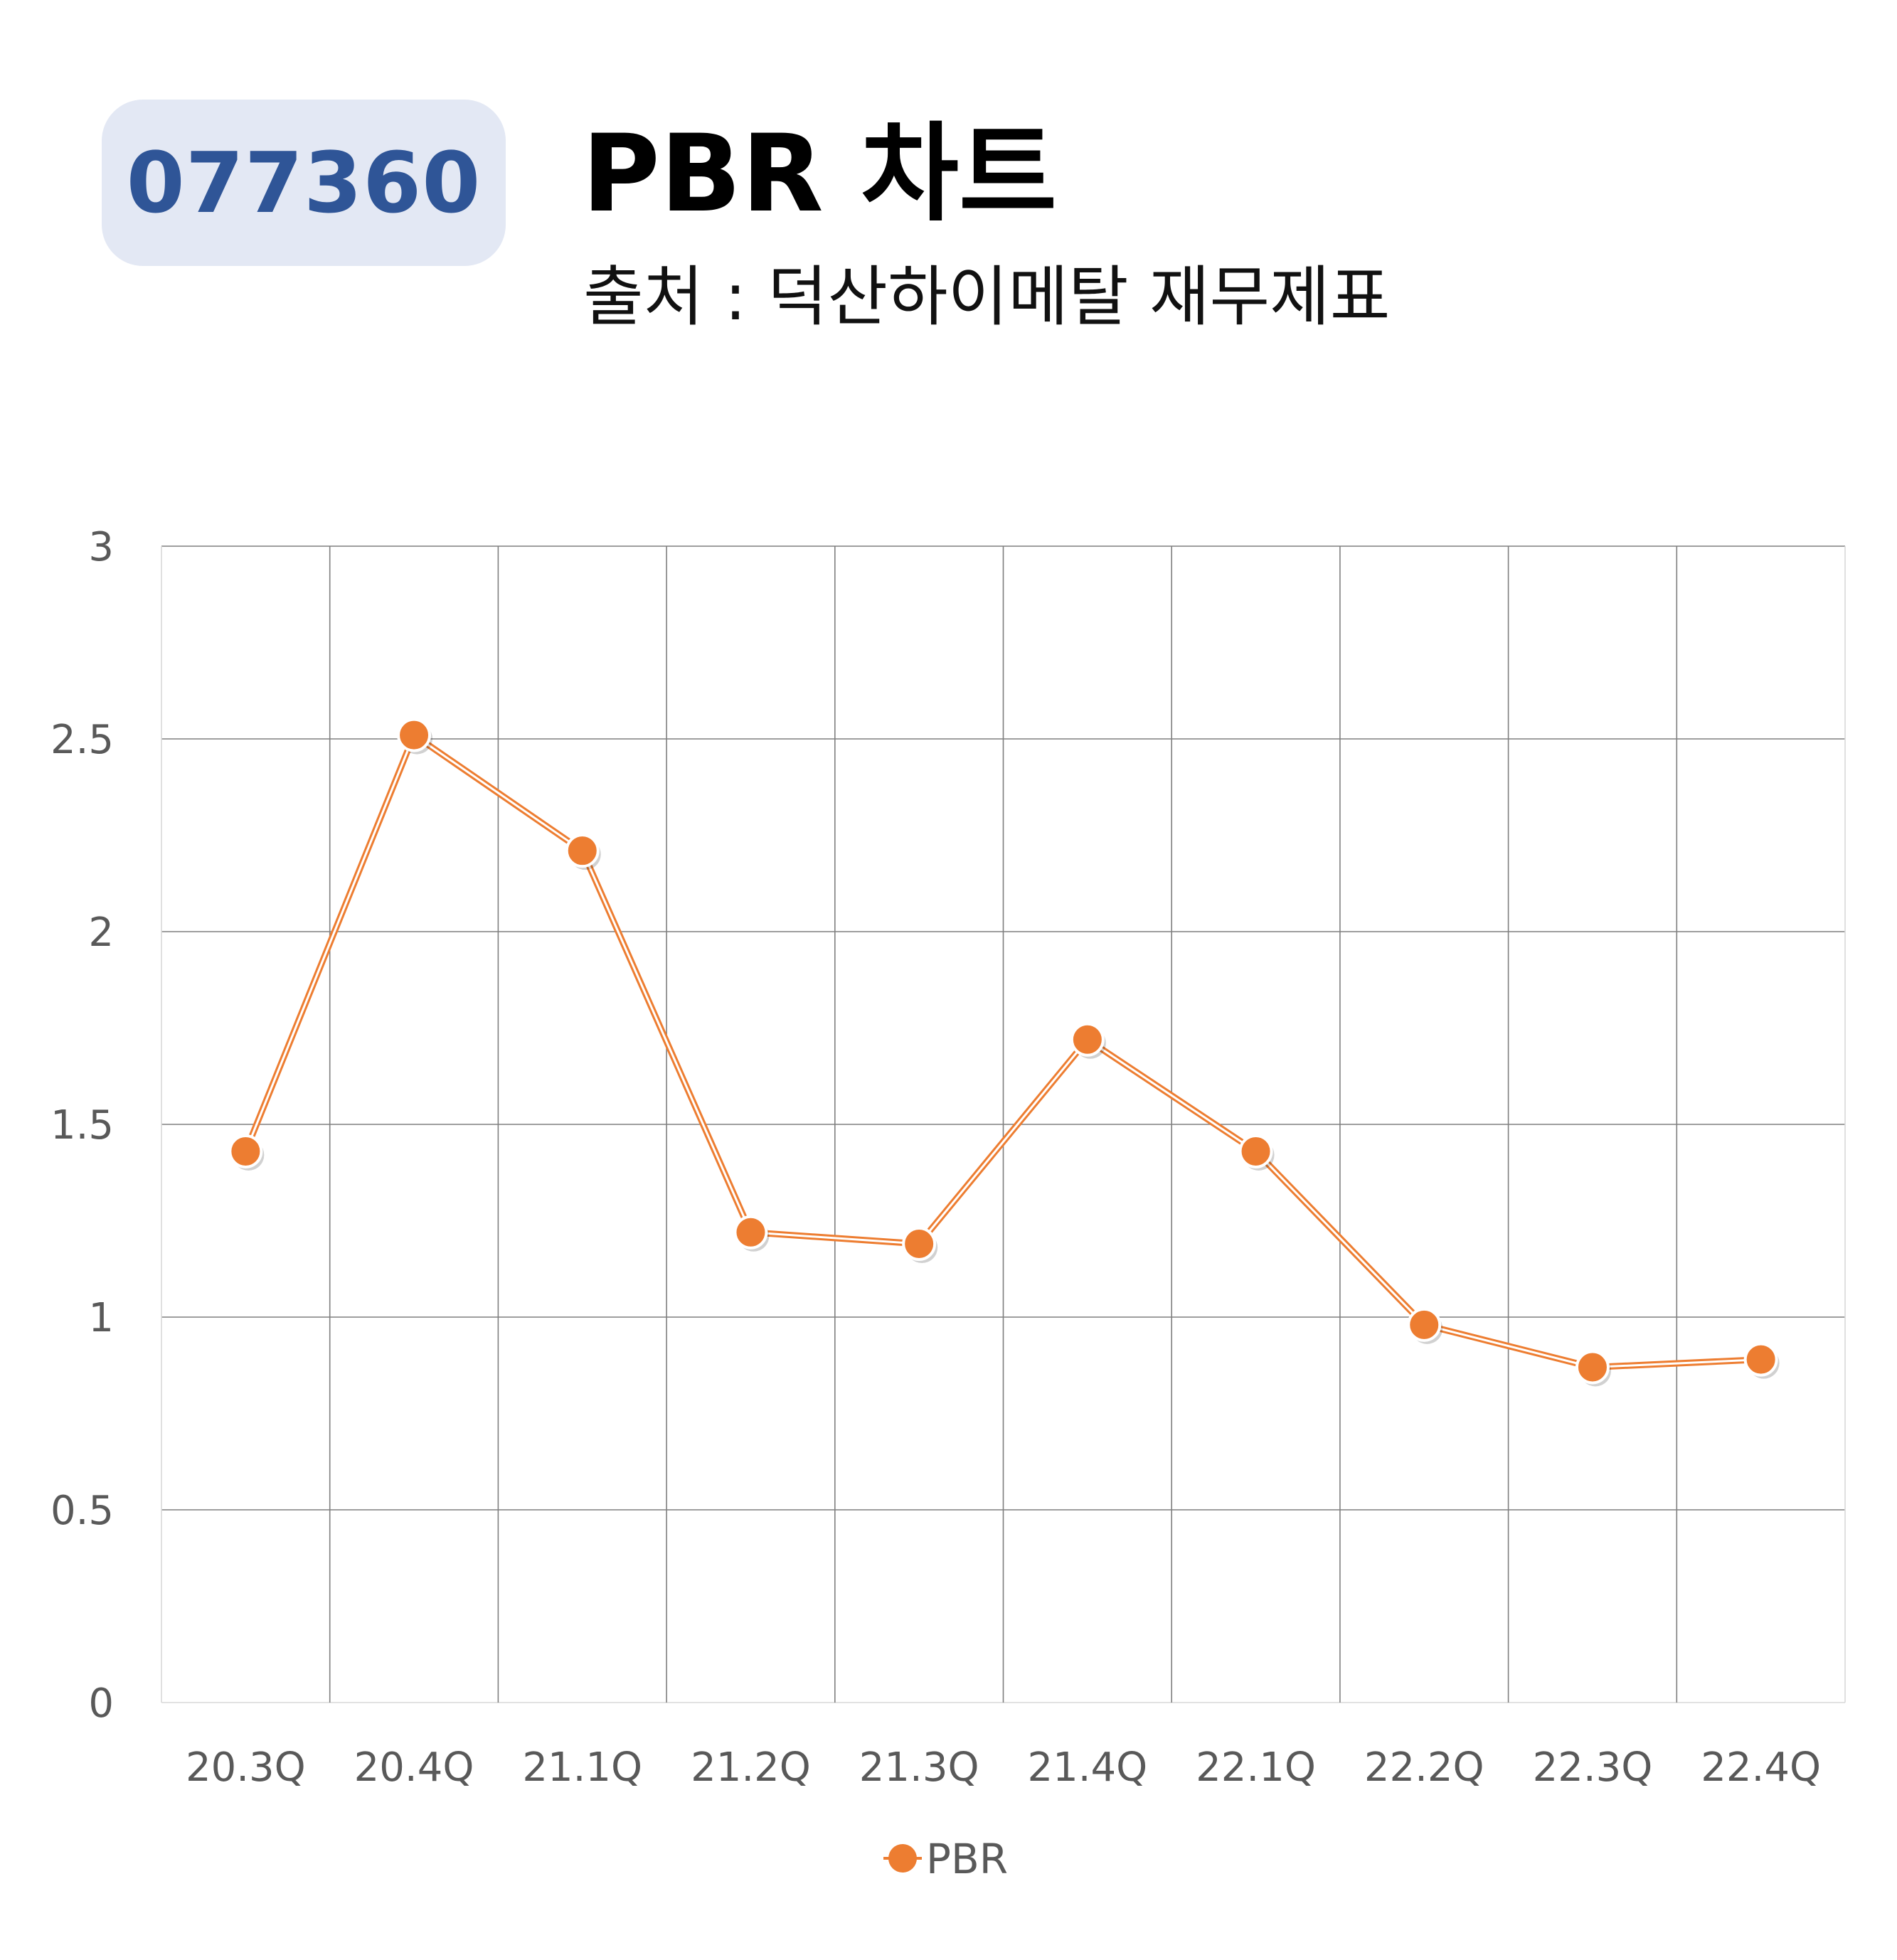  Describe the element at coordinates (967, 1859) in the screenshot. I see `legend-label: PBR` at that location.